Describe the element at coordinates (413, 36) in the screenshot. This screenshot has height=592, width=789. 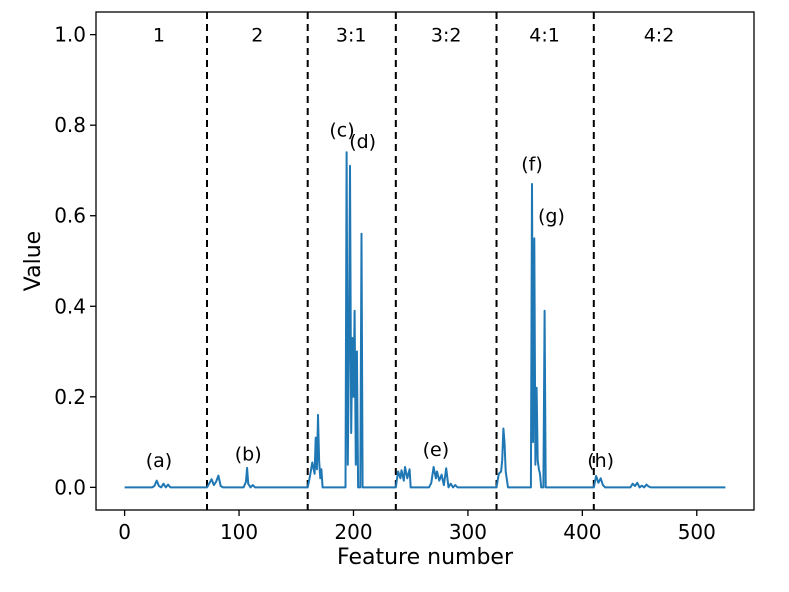
I see `region-labels: 1 2 3:1 3:2 4:1 4:2` at that location.